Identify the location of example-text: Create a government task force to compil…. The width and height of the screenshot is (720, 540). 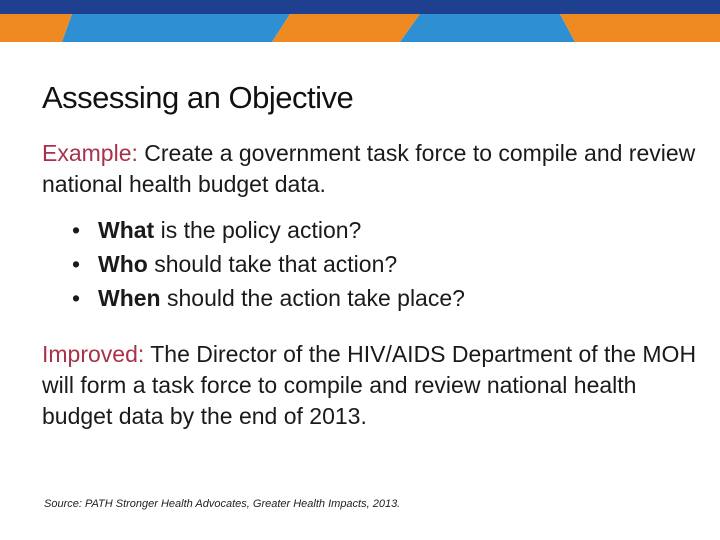
(369, 168).